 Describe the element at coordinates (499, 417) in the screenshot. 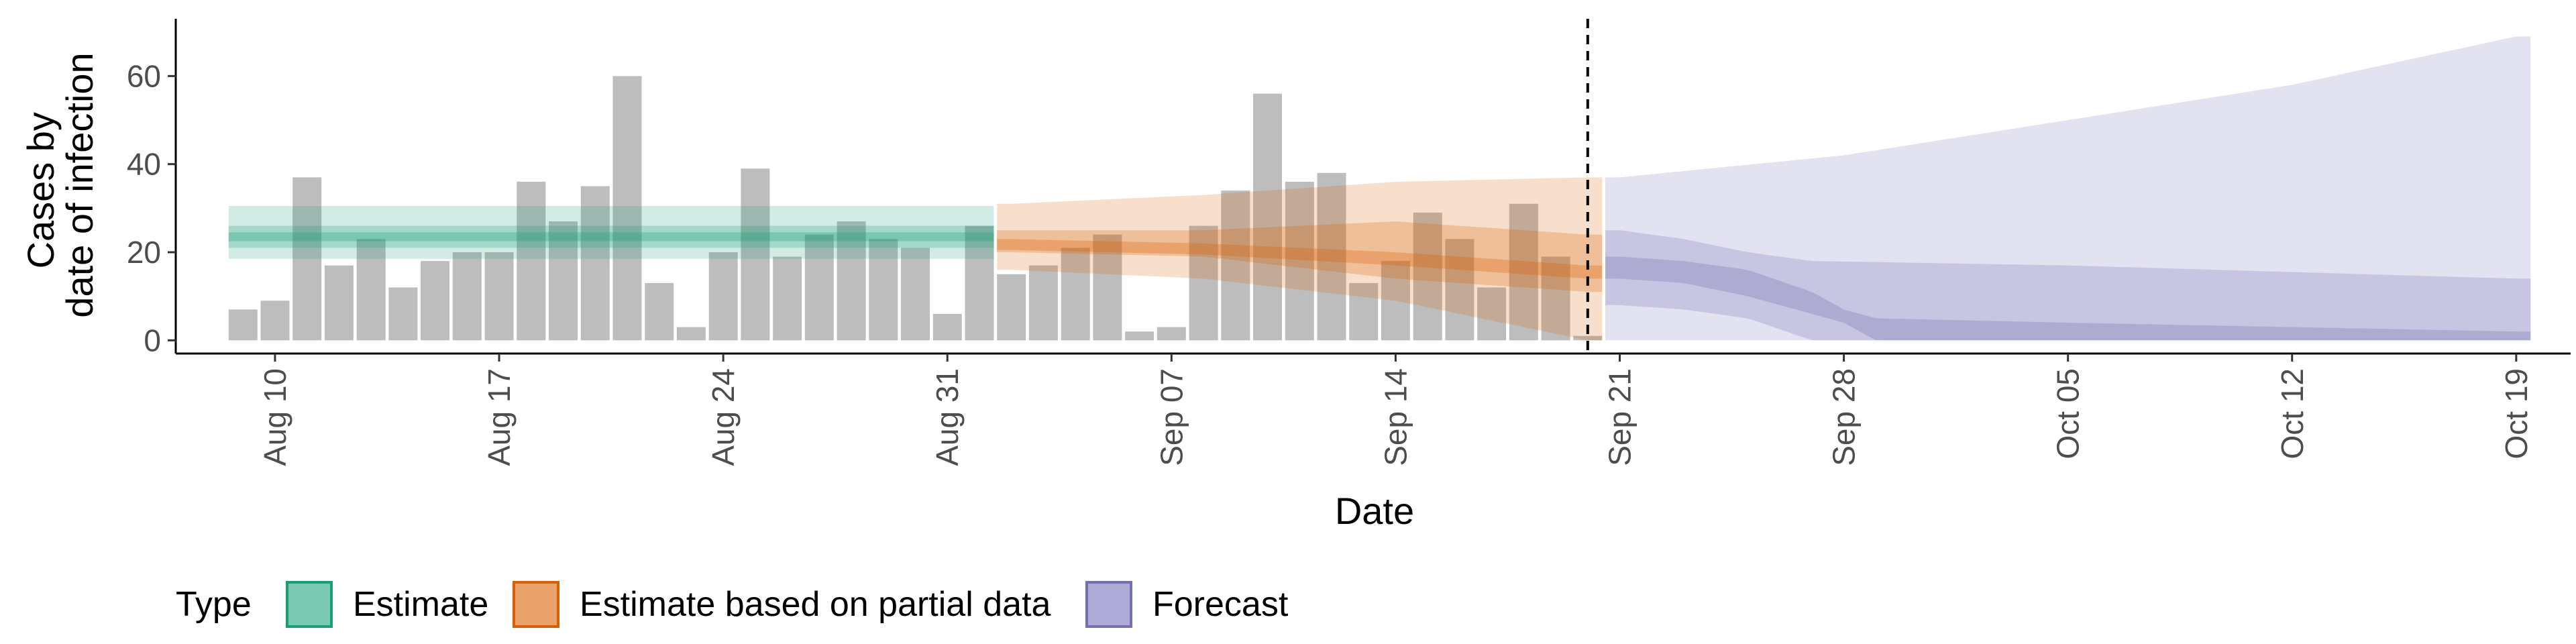

I see `x-tick-label: Aug 17` at that location.